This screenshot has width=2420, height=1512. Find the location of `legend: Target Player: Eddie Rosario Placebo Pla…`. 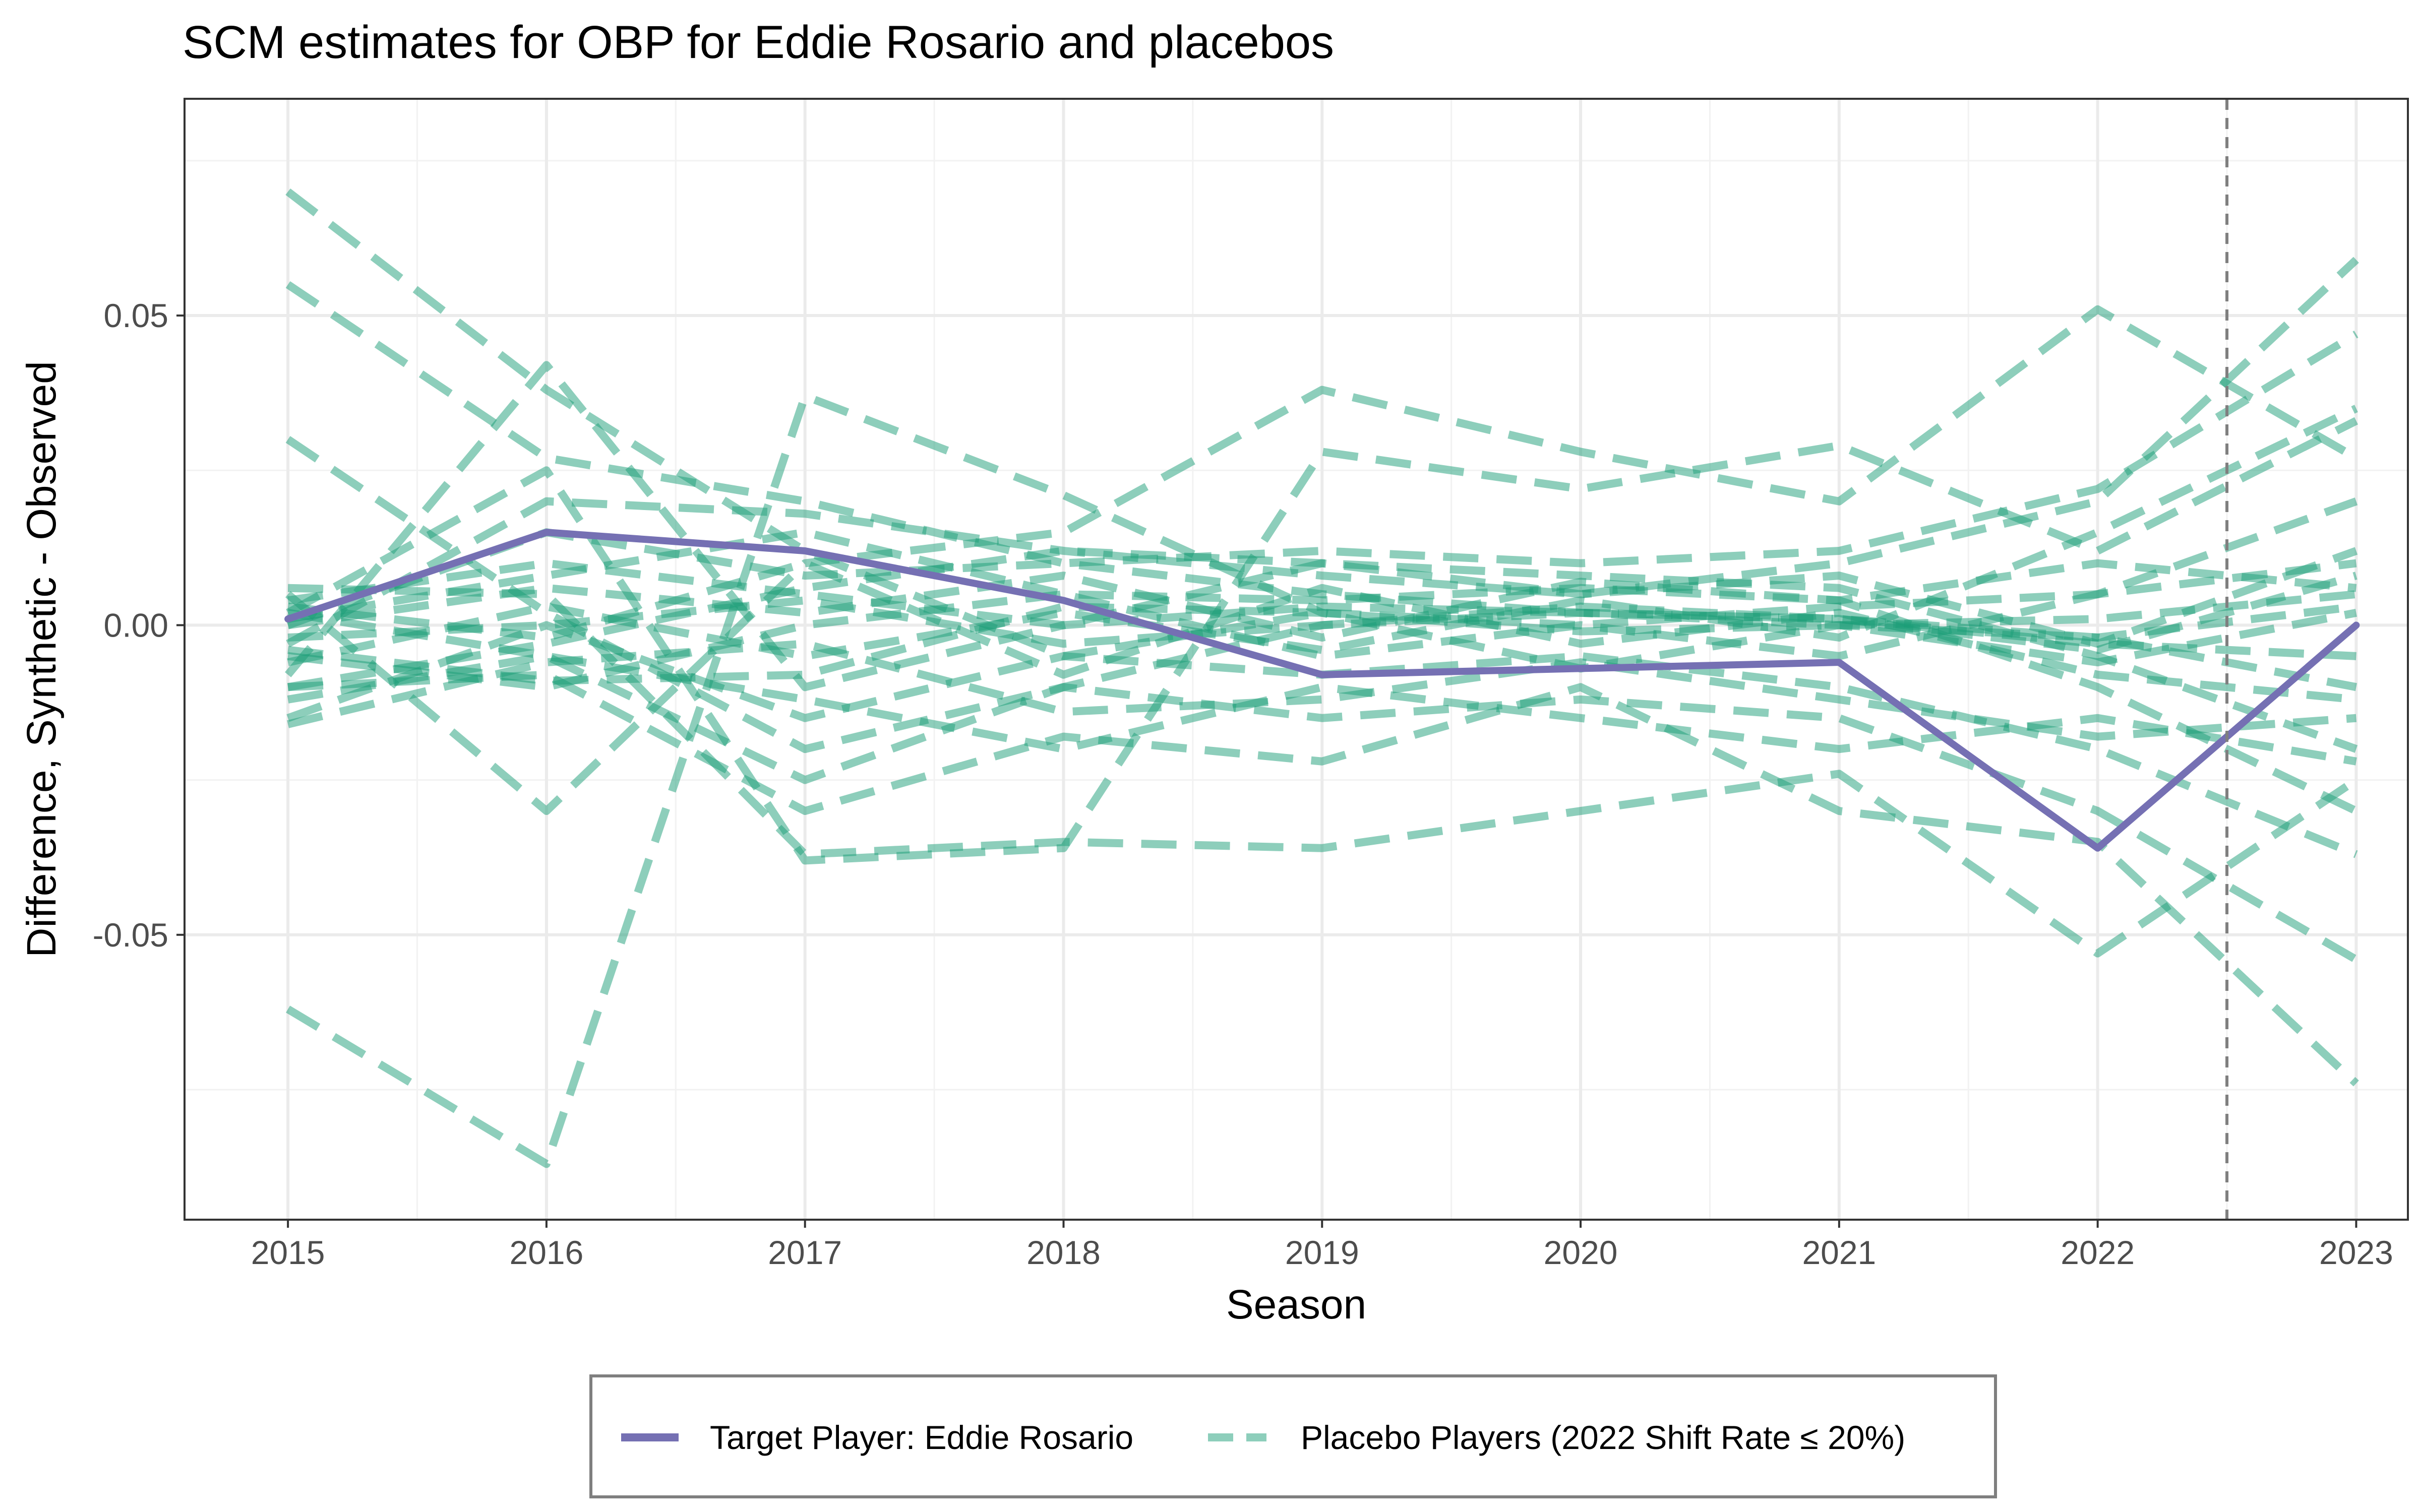

legend: Target Player: Eddie Rosario Placebo Pla… is located at coordinates (1293, 1436).